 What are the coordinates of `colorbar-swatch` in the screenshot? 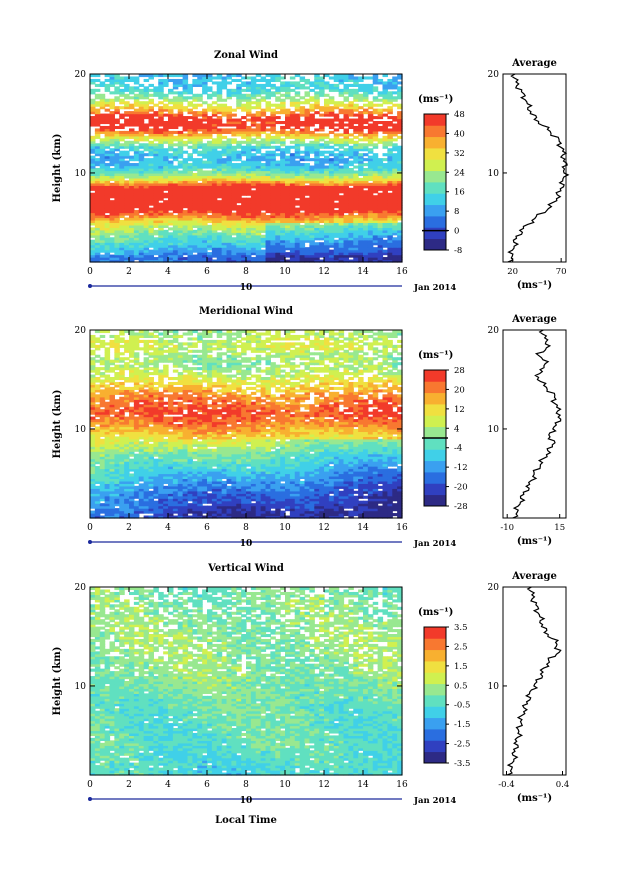 It's located at (435, 131).